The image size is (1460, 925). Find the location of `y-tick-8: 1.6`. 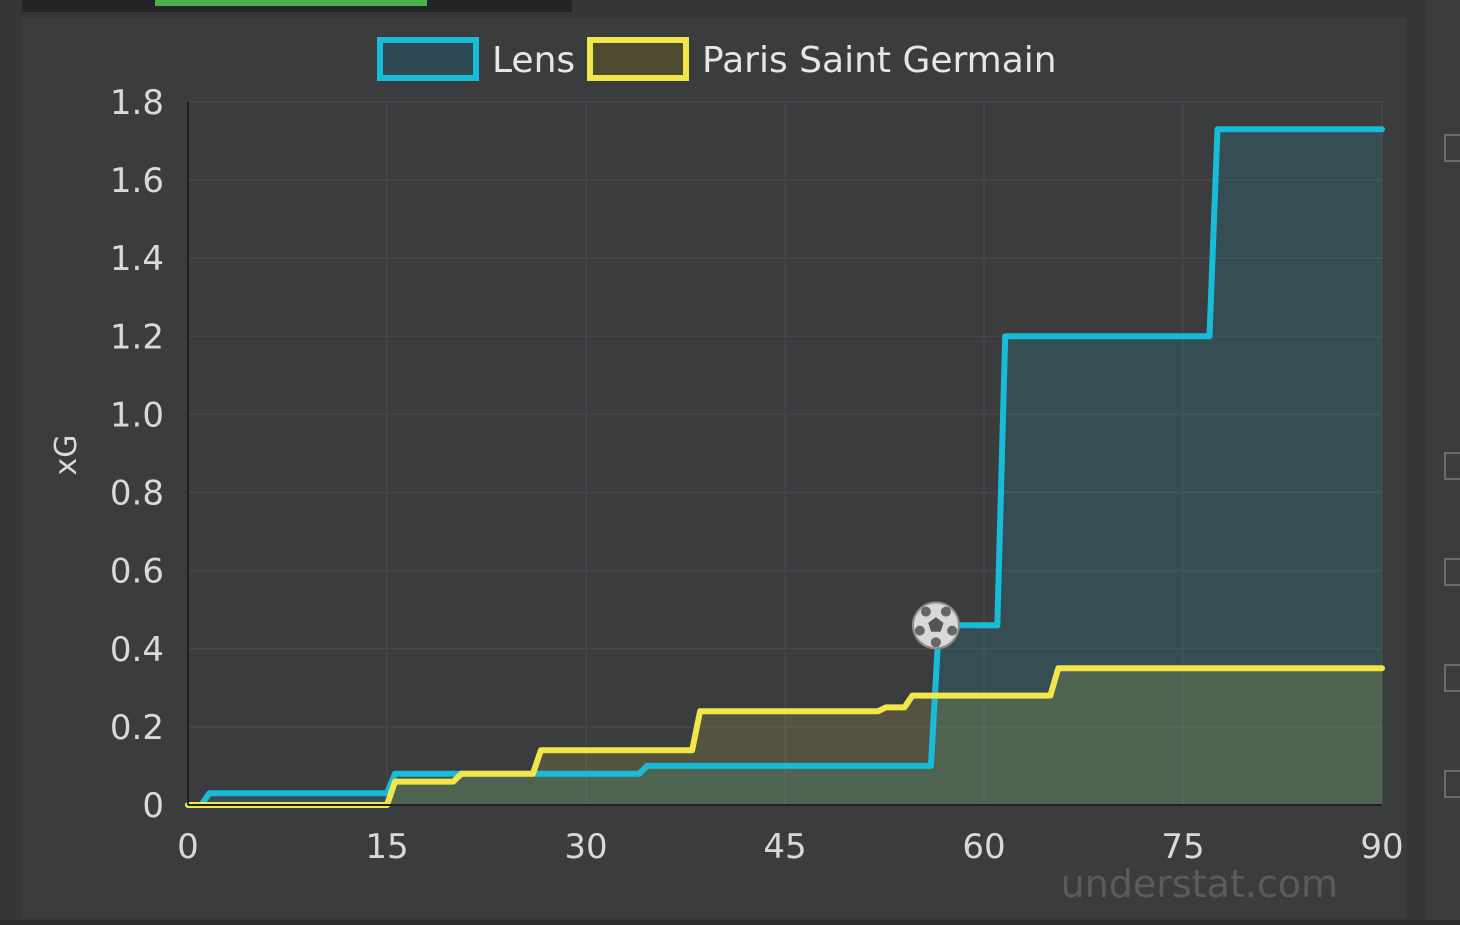

y-tick-8: 1.6 is located at coordinates (137, 181).